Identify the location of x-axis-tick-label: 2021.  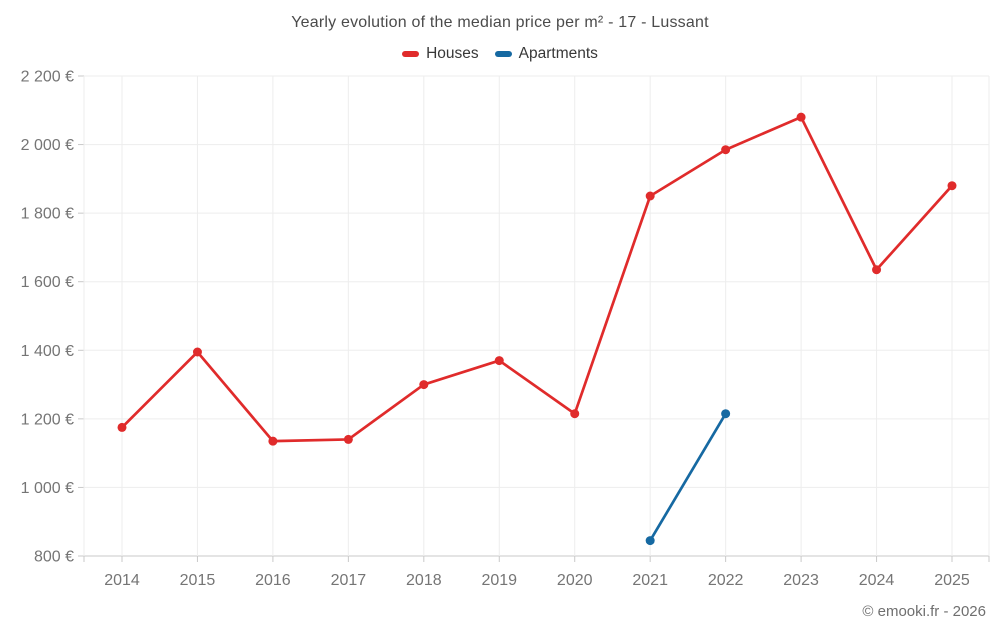
(650, 580).